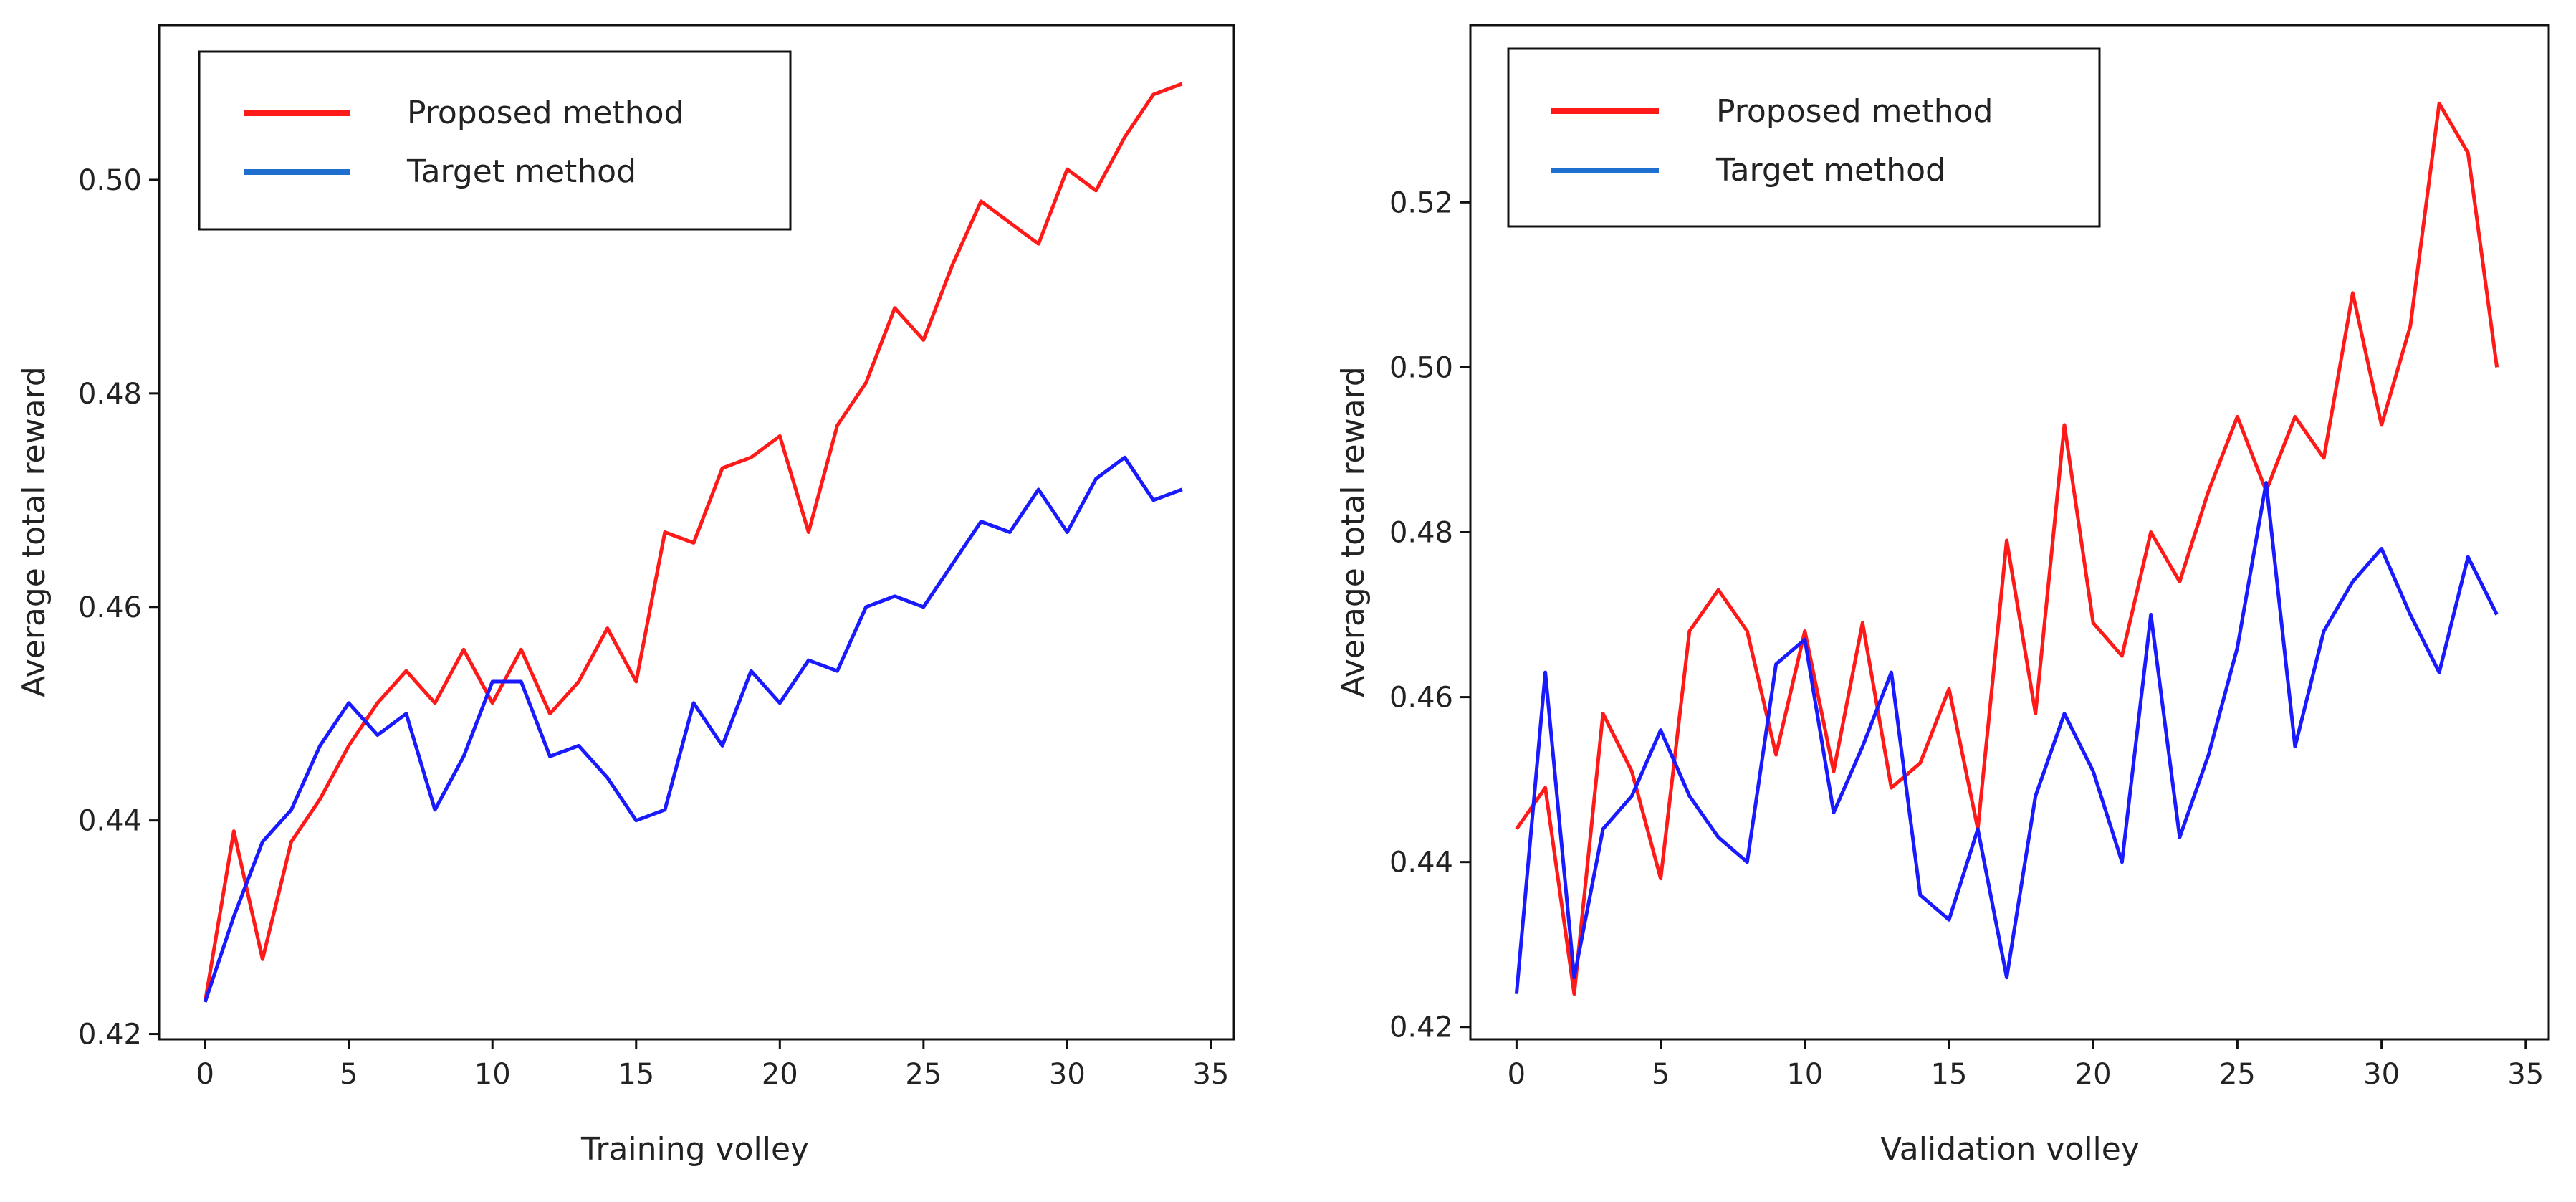 This screenshot has height=1202, width=2576. Describe the element at coordinates (2010, 1149) in the screenshot. I see `x-axis-label: Validation volley` at that location.